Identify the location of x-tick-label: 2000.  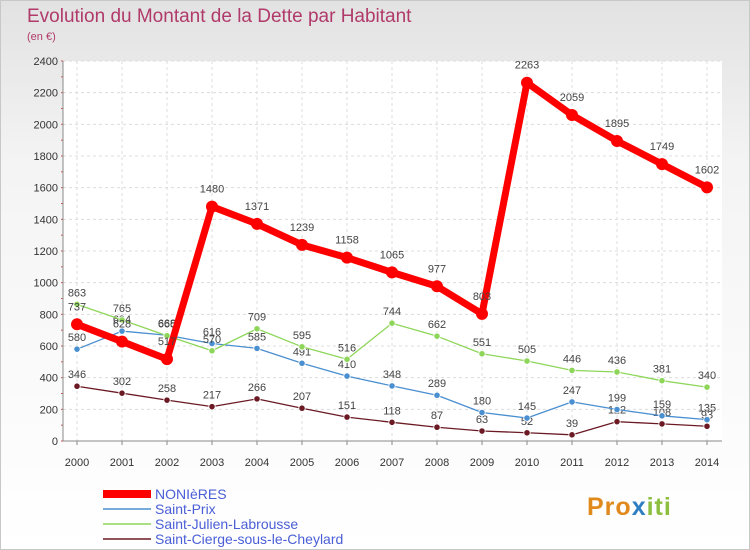
(77, 463).